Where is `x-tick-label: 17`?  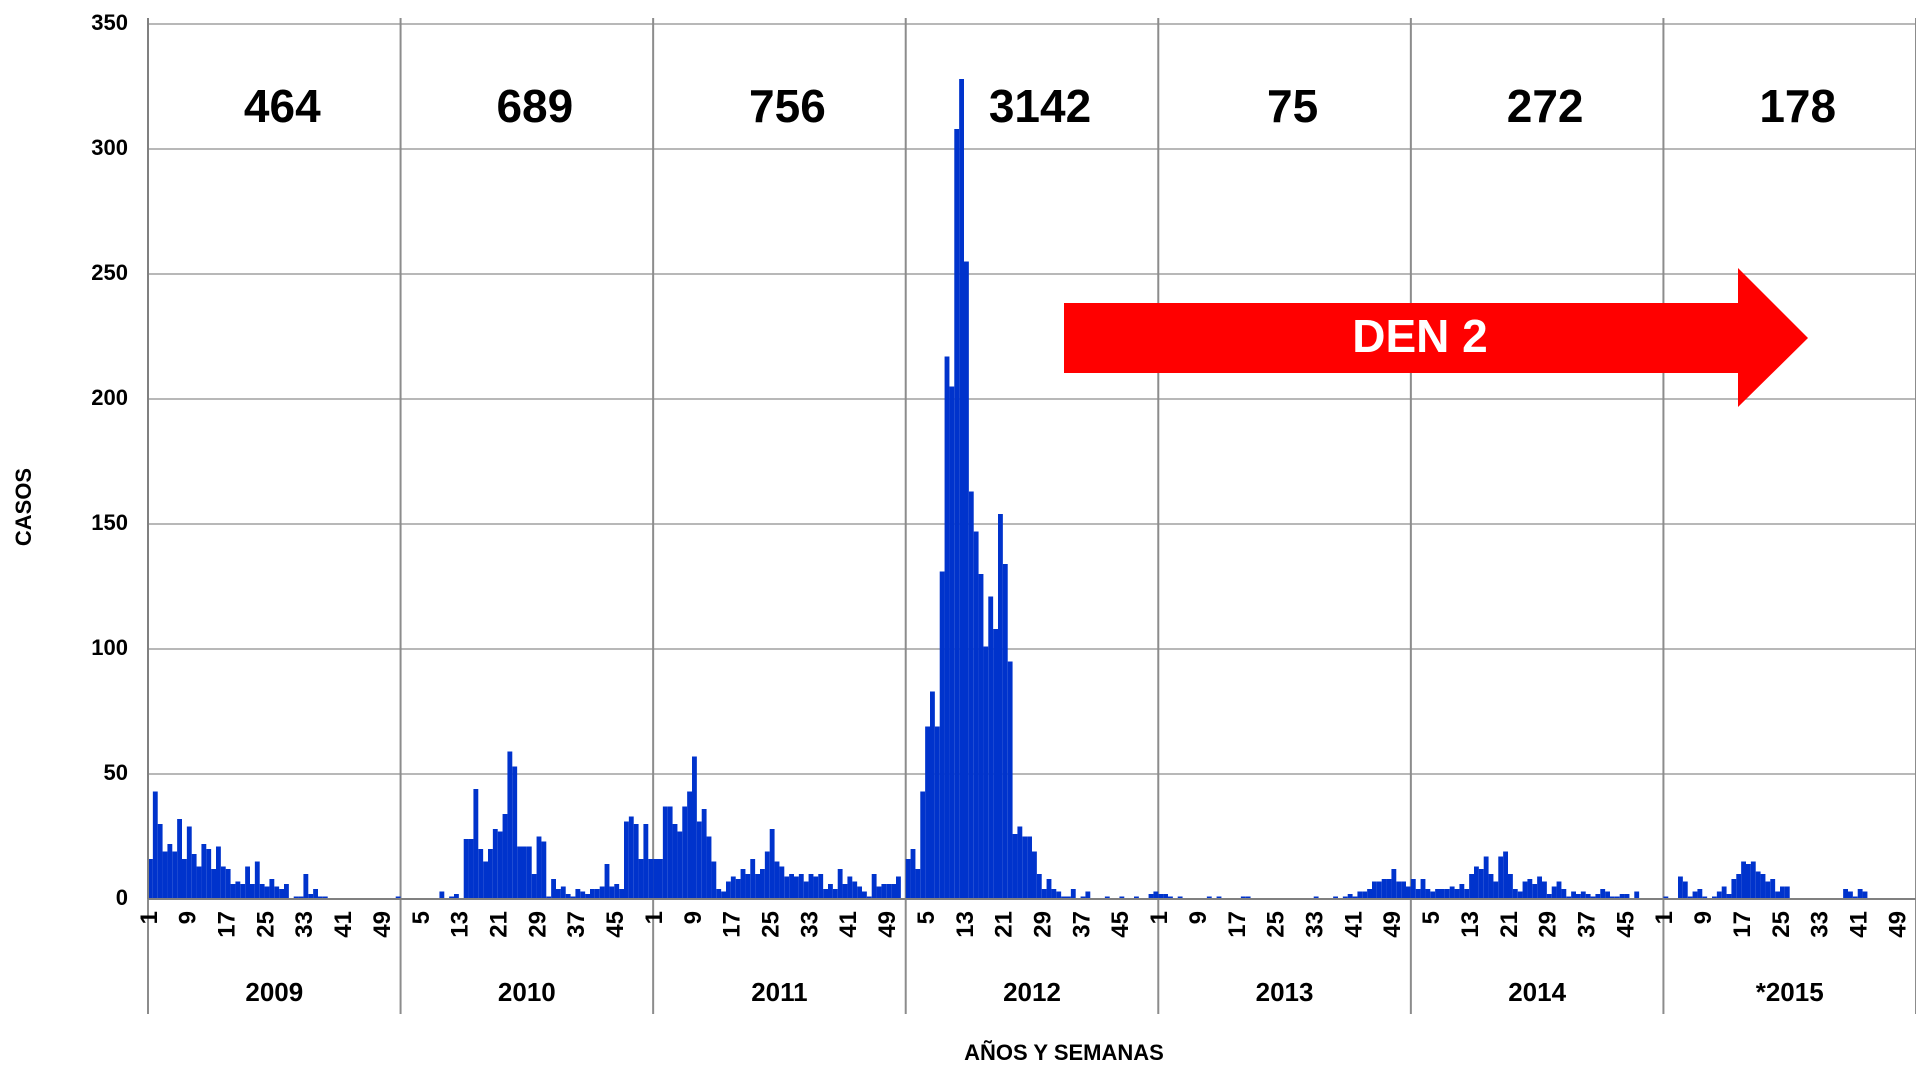
x-tick-label: 17 is located at coordinates (226, 924).